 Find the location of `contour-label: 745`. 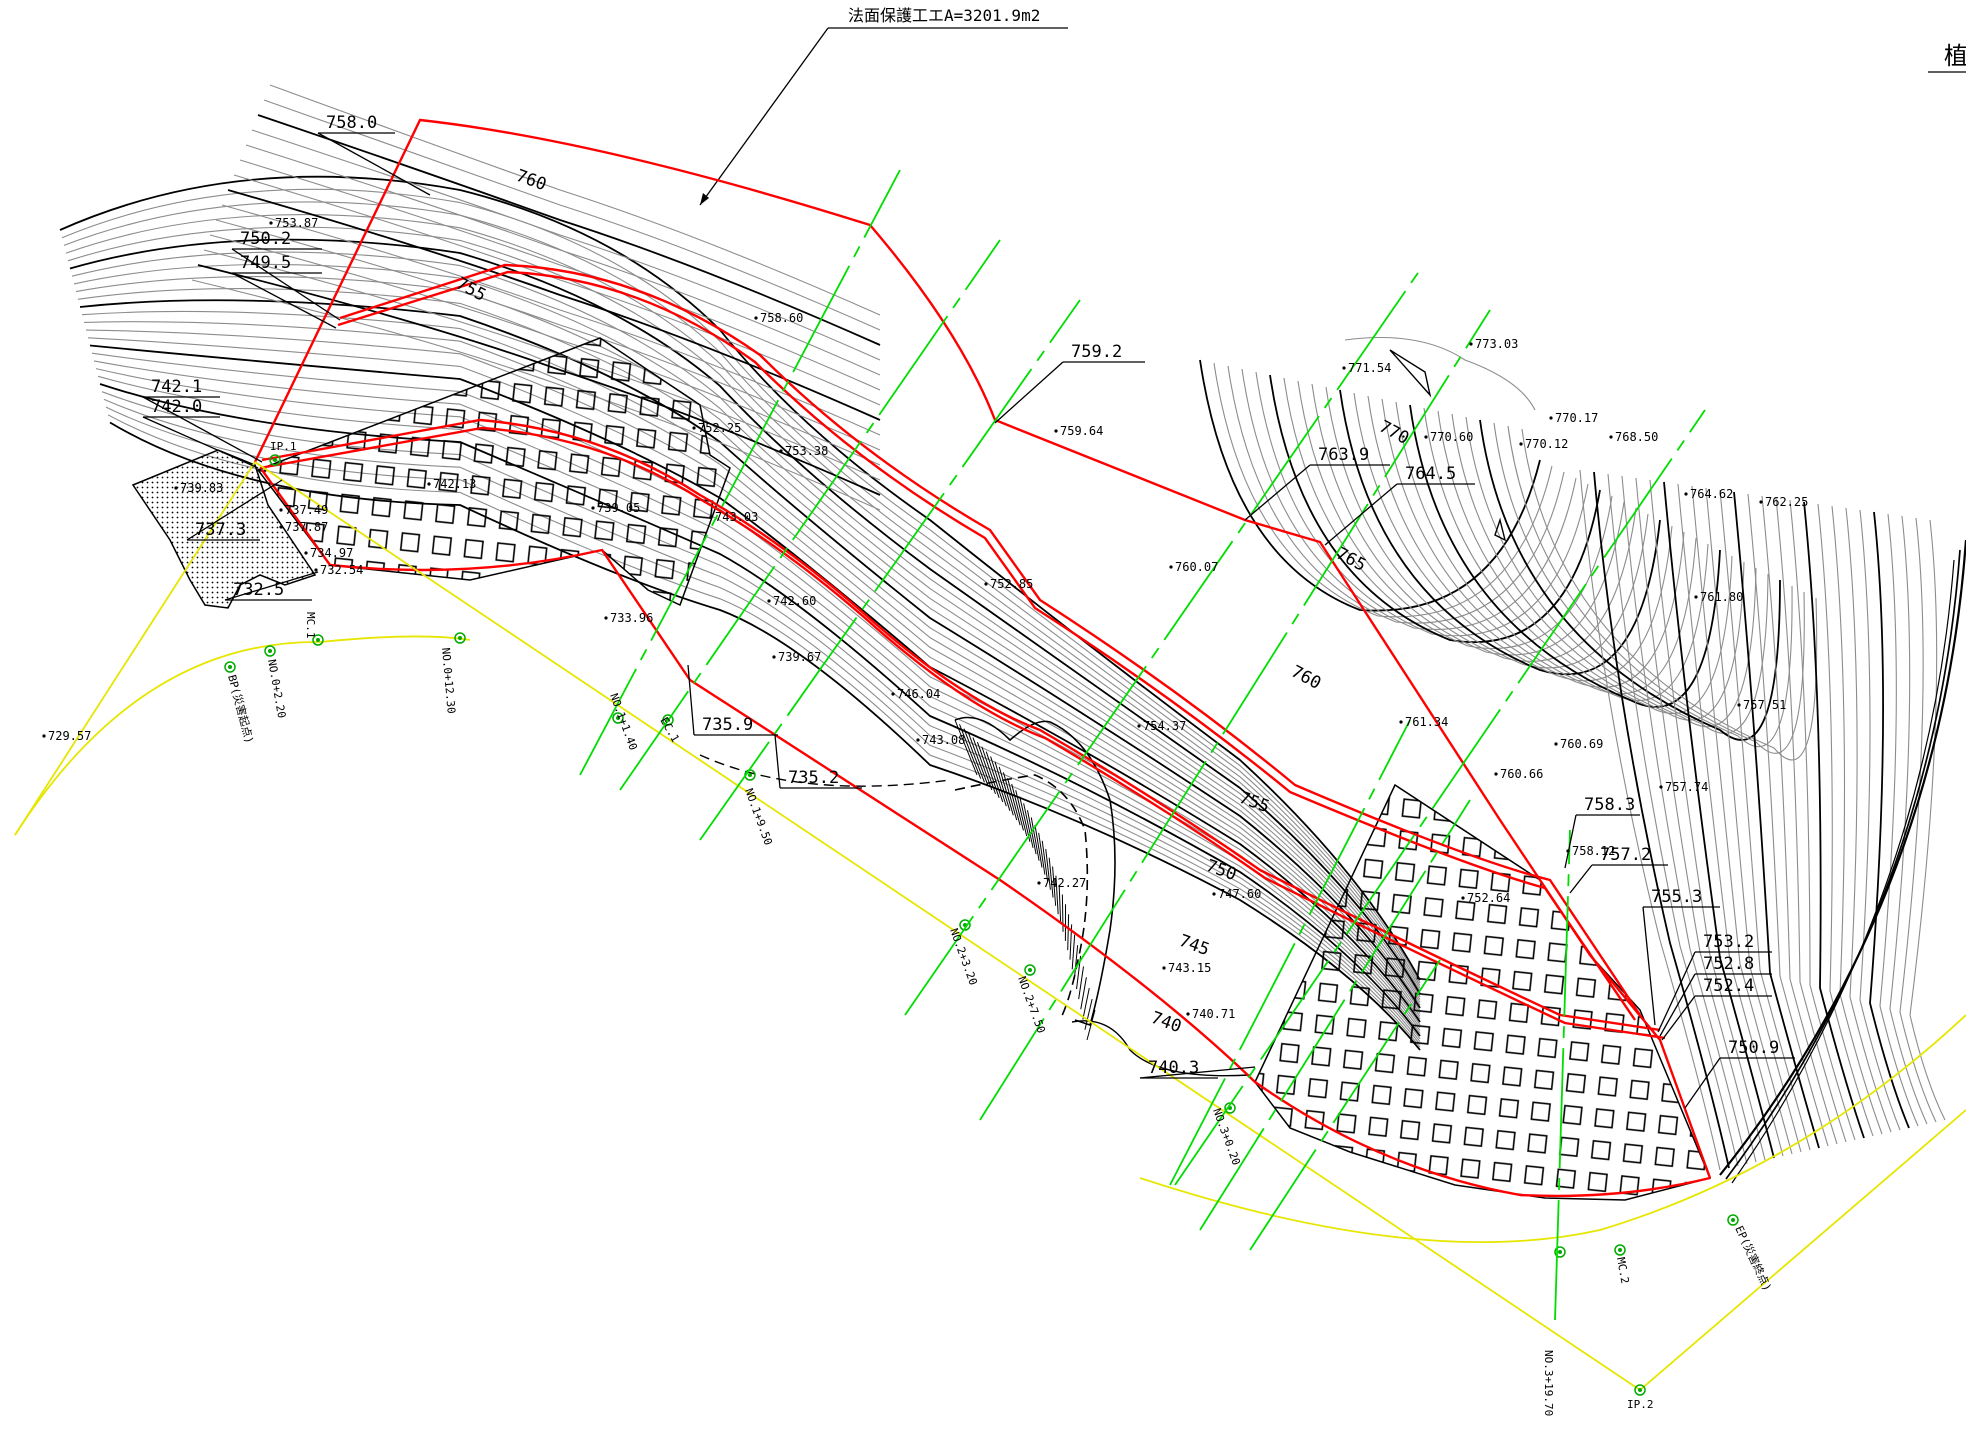

contour-label: 745 is located at coordinates (1194, 945).